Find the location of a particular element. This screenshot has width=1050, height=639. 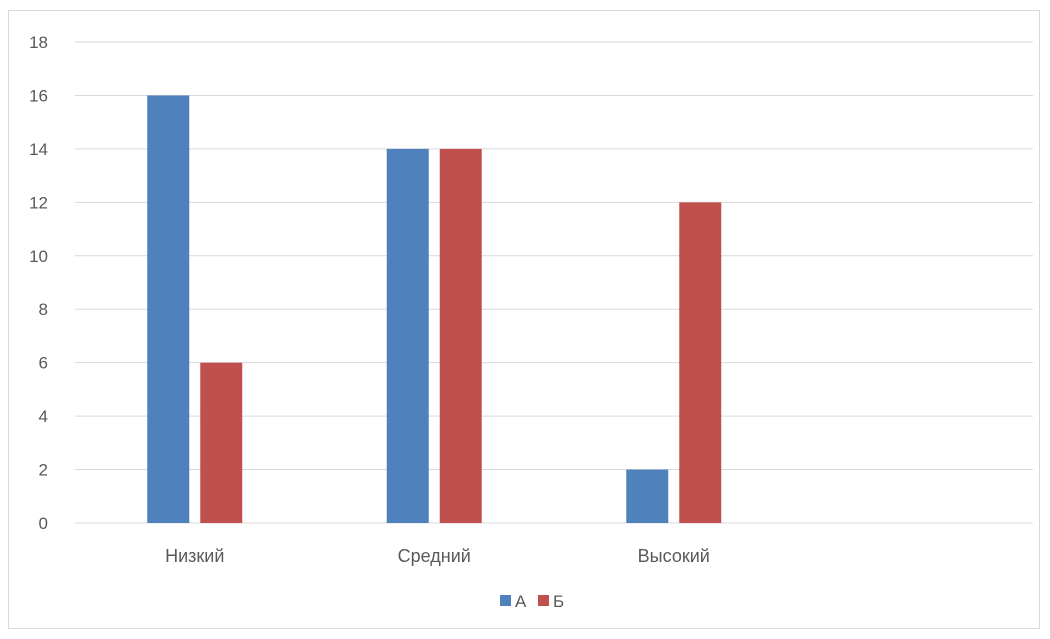

y-tick-label: 6 is located at coordinates (43, 363).